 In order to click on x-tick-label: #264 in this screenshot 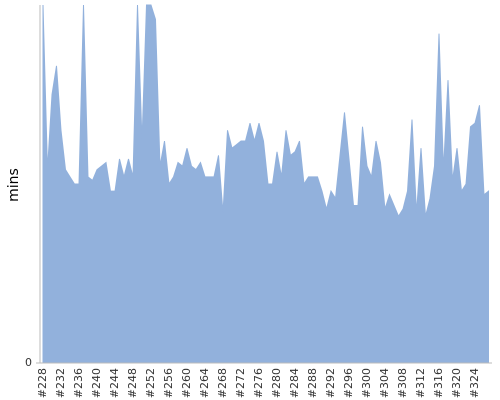, I will do `click(204, 383)`.